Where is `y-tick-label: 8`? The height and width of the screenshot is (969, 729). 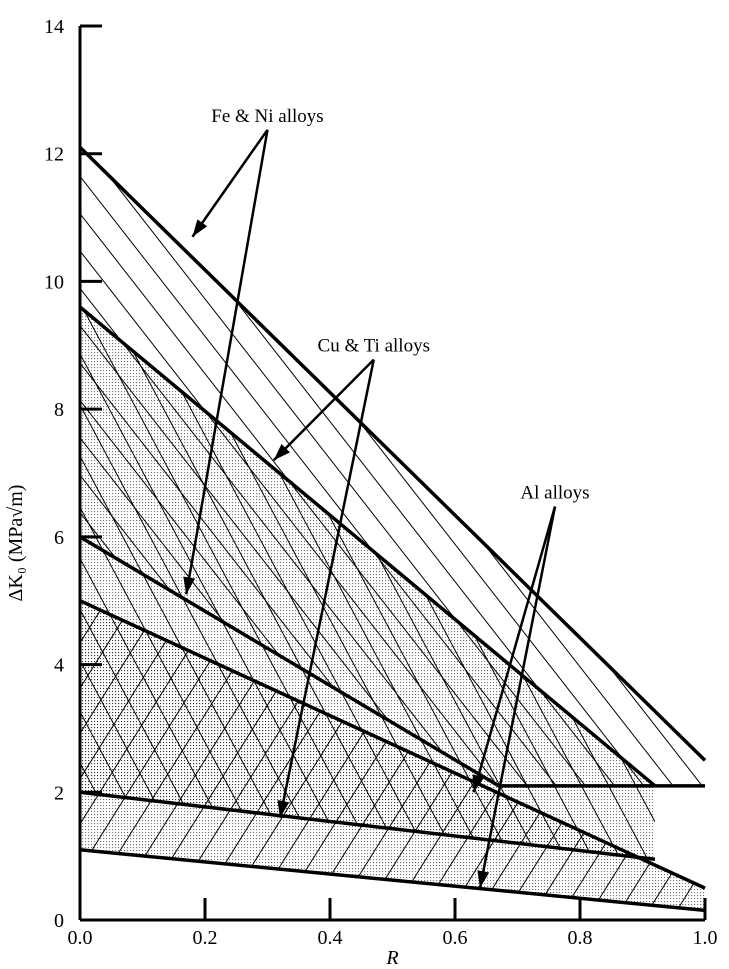
y-tick-label: 8 is located at coordinates (59, 410).